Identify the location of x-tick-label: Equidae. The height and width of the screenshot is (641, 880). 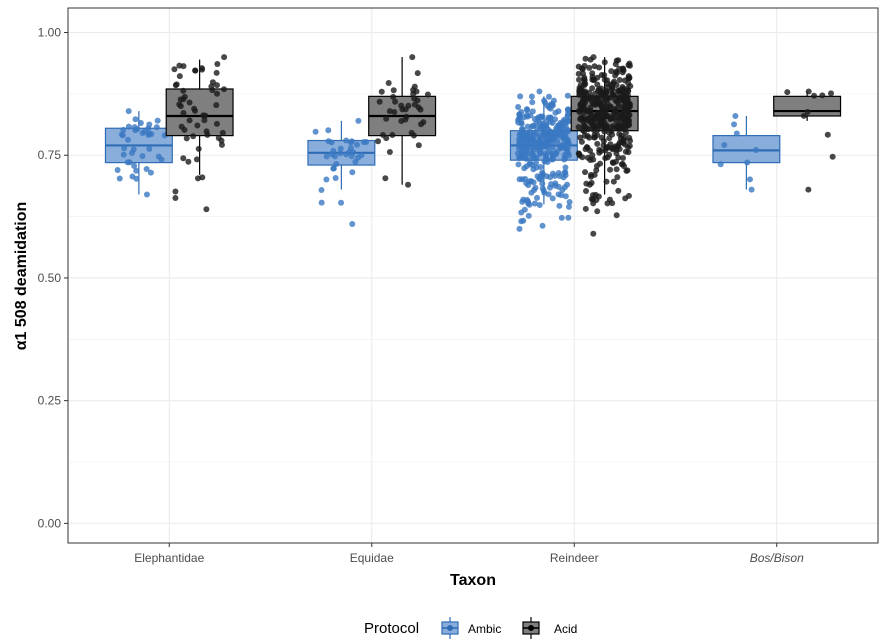
(372, 558).